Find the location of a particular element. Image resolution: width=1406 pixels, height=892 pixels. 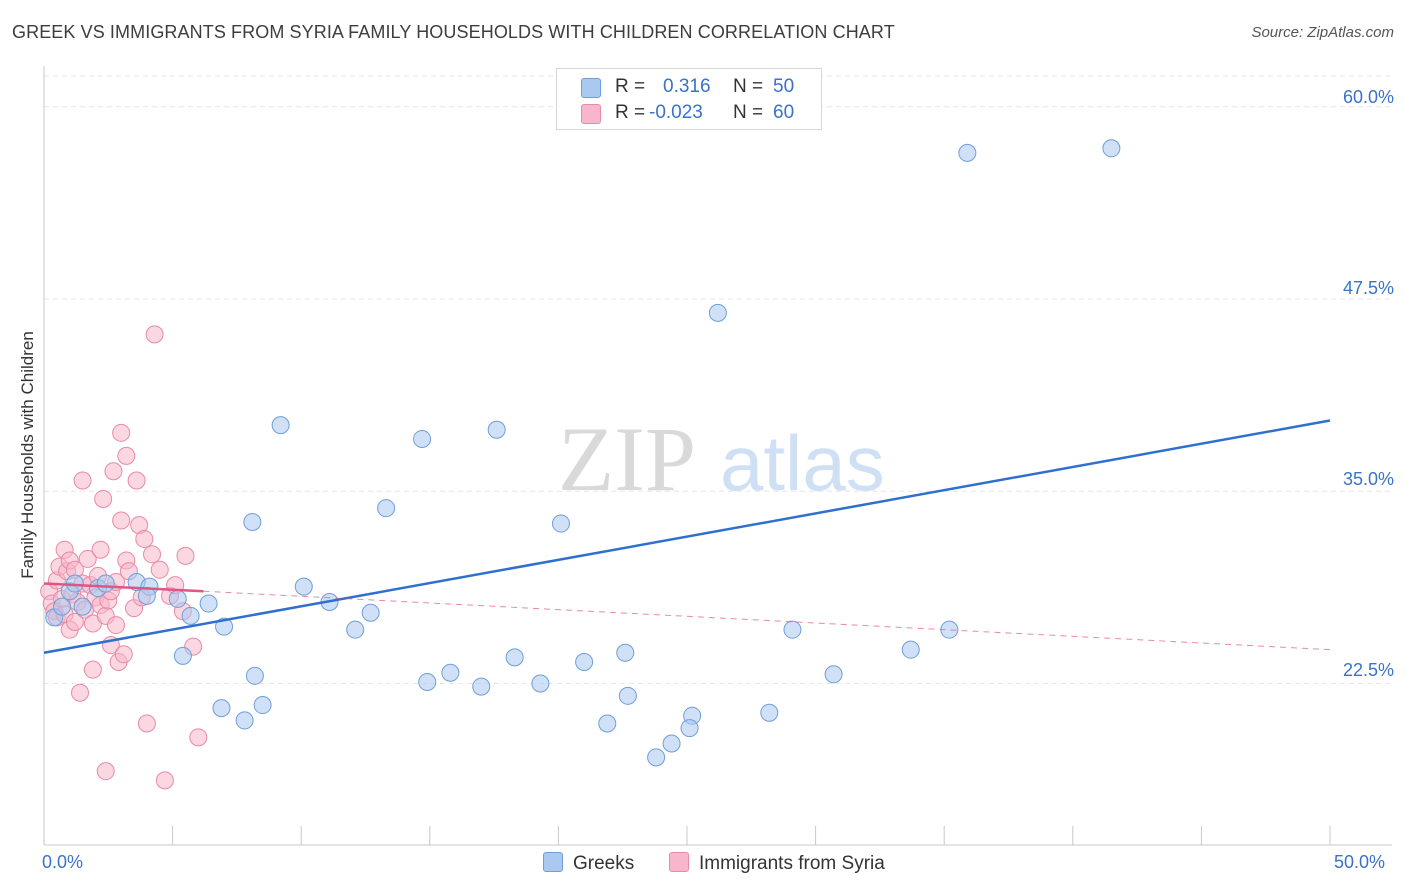

greeks-swatch is located at coordinates (591, 88).